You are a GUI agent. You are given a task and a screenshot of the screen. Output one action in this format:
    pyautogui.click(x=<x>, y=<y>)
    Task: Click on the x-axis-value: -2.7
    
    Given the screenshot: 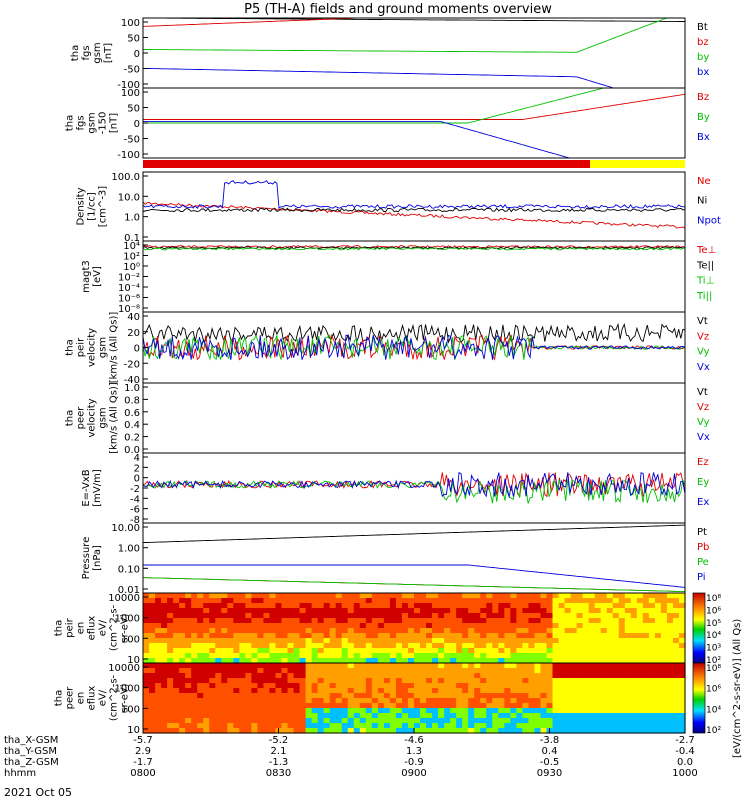 What is the action you would take?
    pyautogui.click(x=685, y=740)
    